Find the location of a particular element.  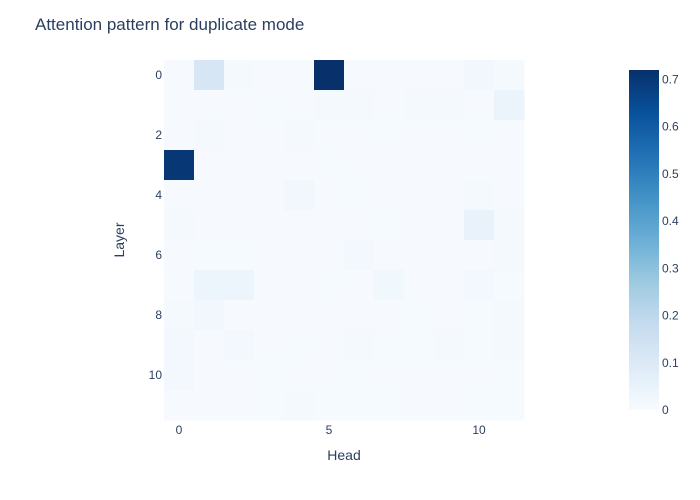

x-tick-label: 0 is located at coordinates (179, 430).